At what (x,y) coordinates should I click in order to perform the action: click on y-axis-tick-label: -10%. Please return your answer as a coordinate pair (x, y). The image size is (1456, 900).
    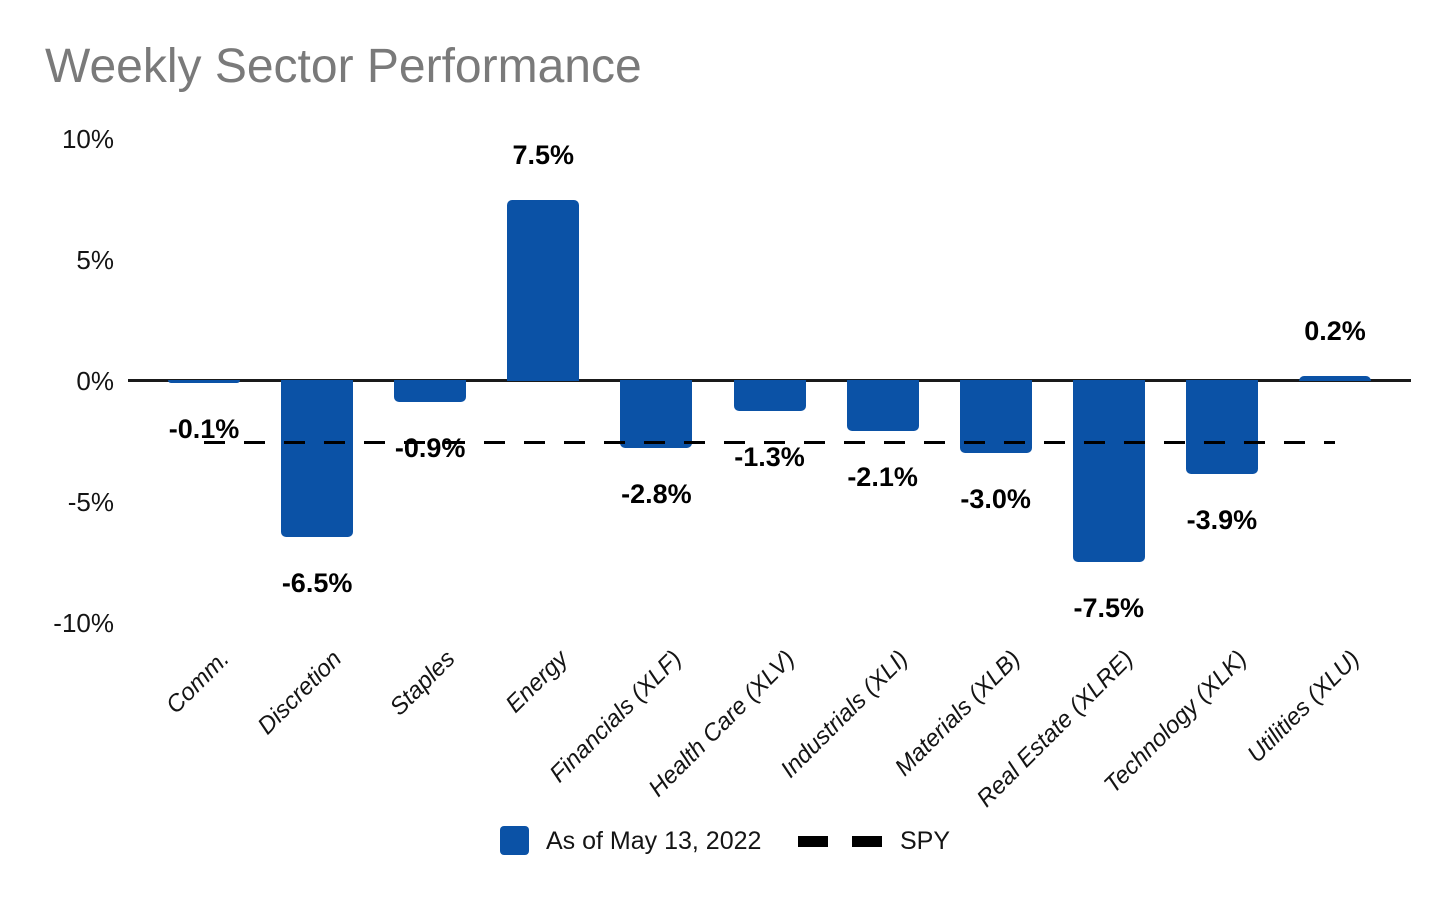
    Looking at the image, I should click on (83, 623).